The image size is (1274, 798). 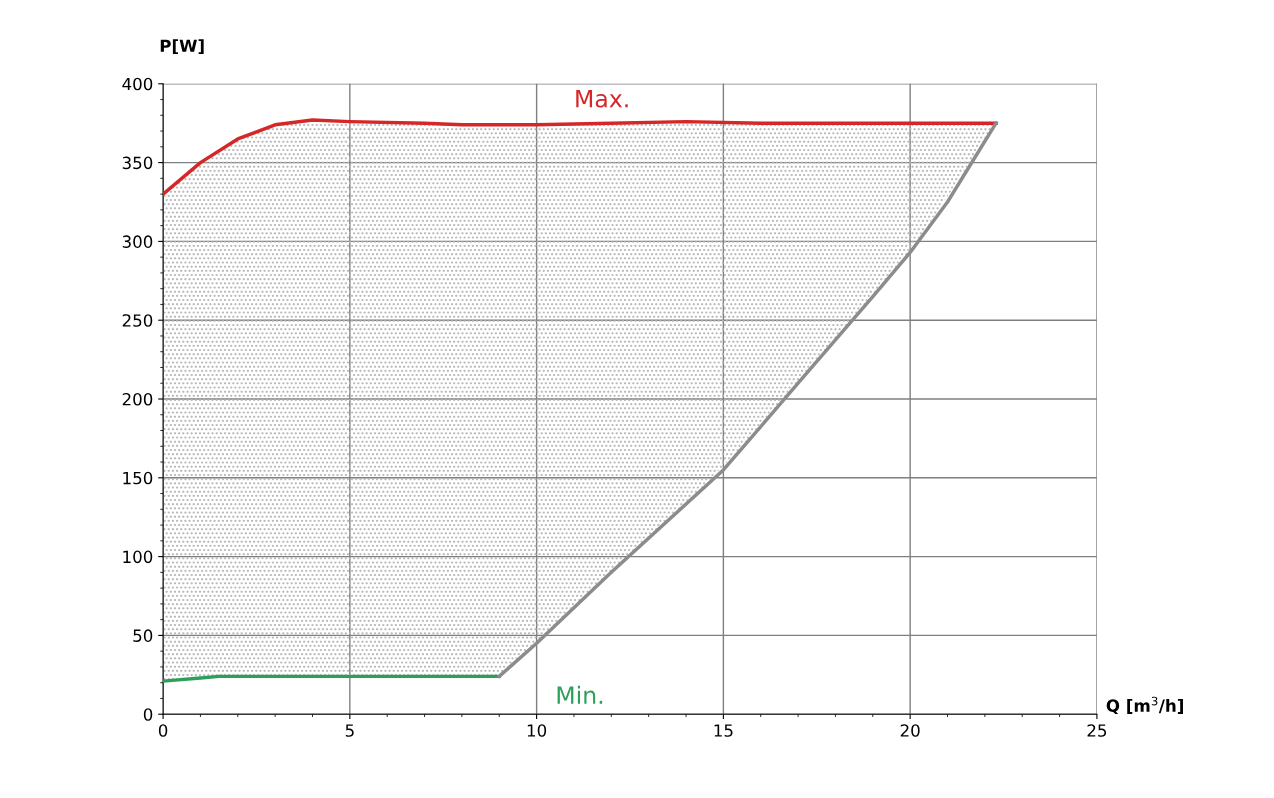 I want to click on y-axis-title: P[W], so click(x=182, y=47).